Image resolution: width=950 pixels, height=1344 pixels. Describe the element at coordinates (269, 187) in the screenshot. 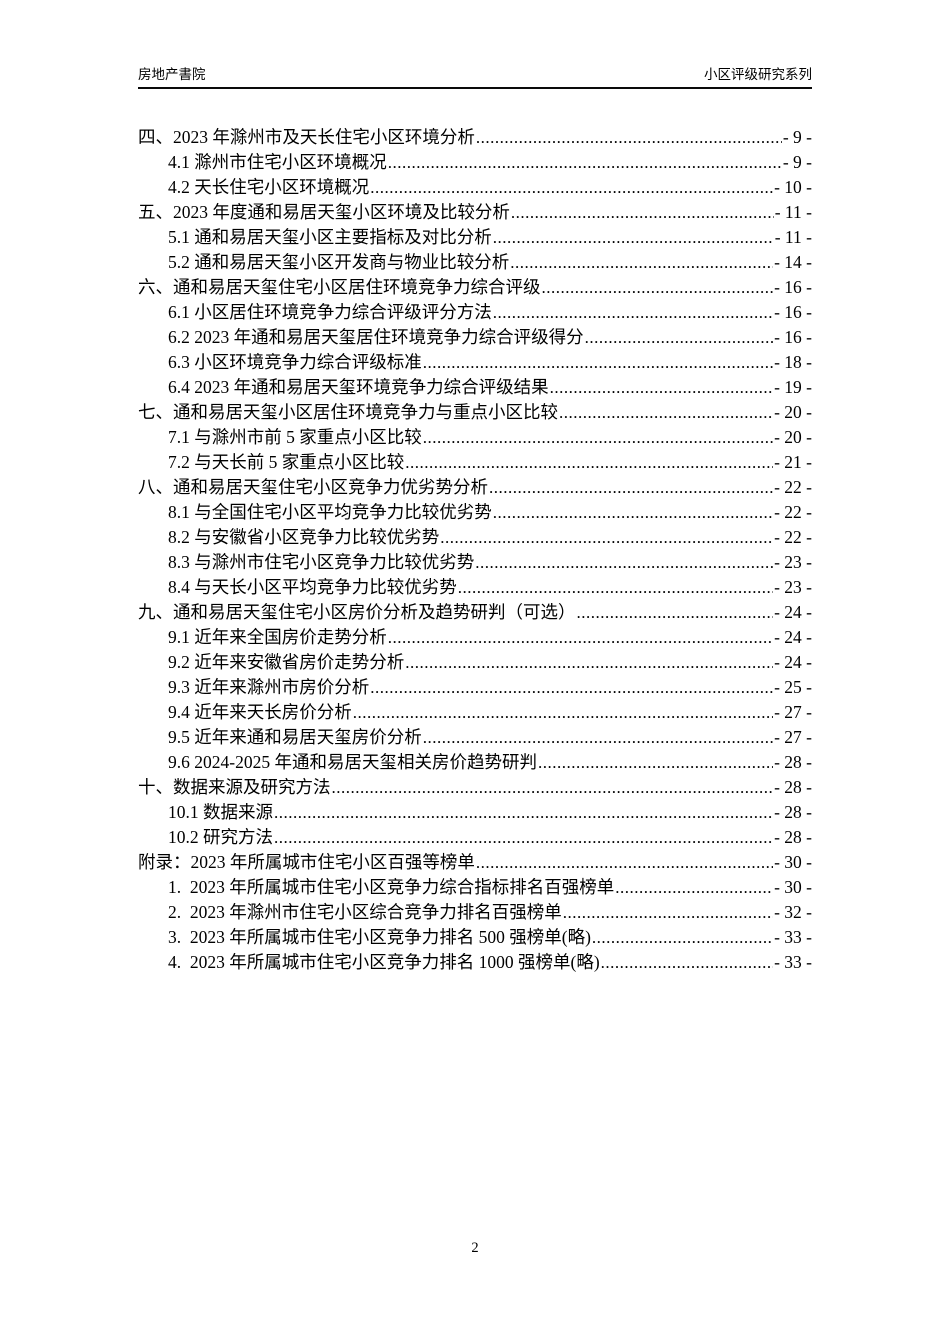

I see `toc-entry-label: 4.2 天长住宅小区环境概况` at that location.